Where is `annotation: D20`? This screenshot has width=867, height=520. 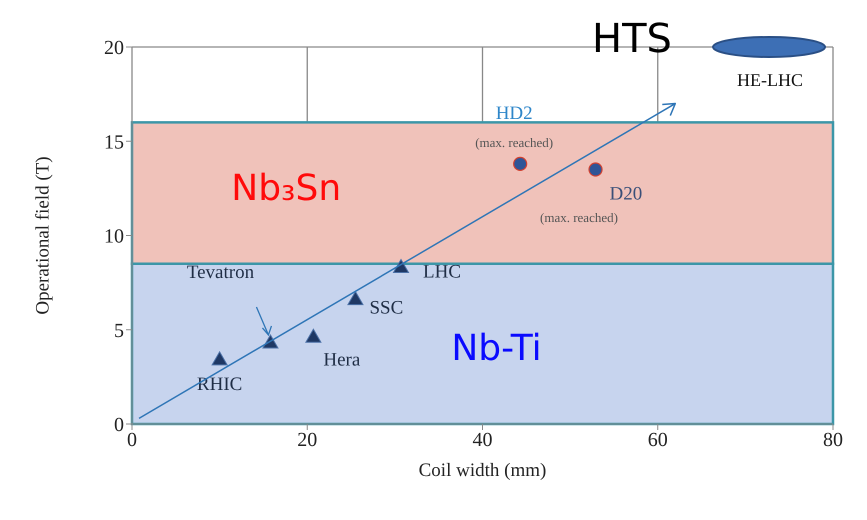
annotation: D20 is located at coordinates (626, 194).